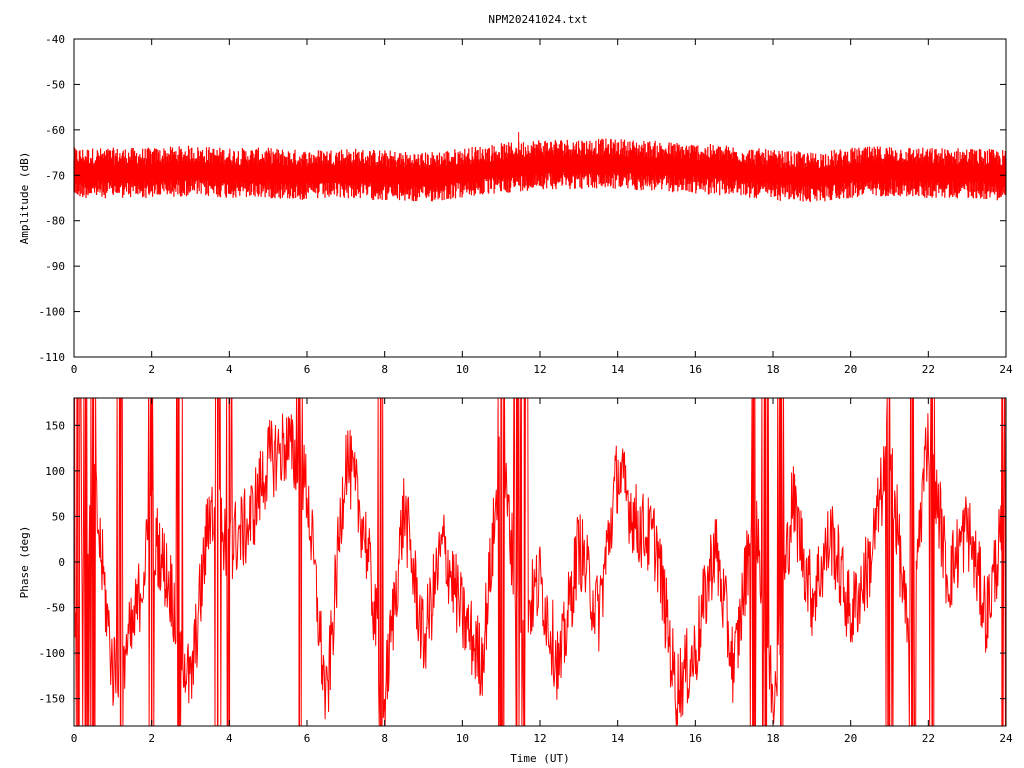  What do you see at coordinates (618, 738) in the screenshot?
I see `phase-x-tick-label: 14` at bounding box center [618, 738].